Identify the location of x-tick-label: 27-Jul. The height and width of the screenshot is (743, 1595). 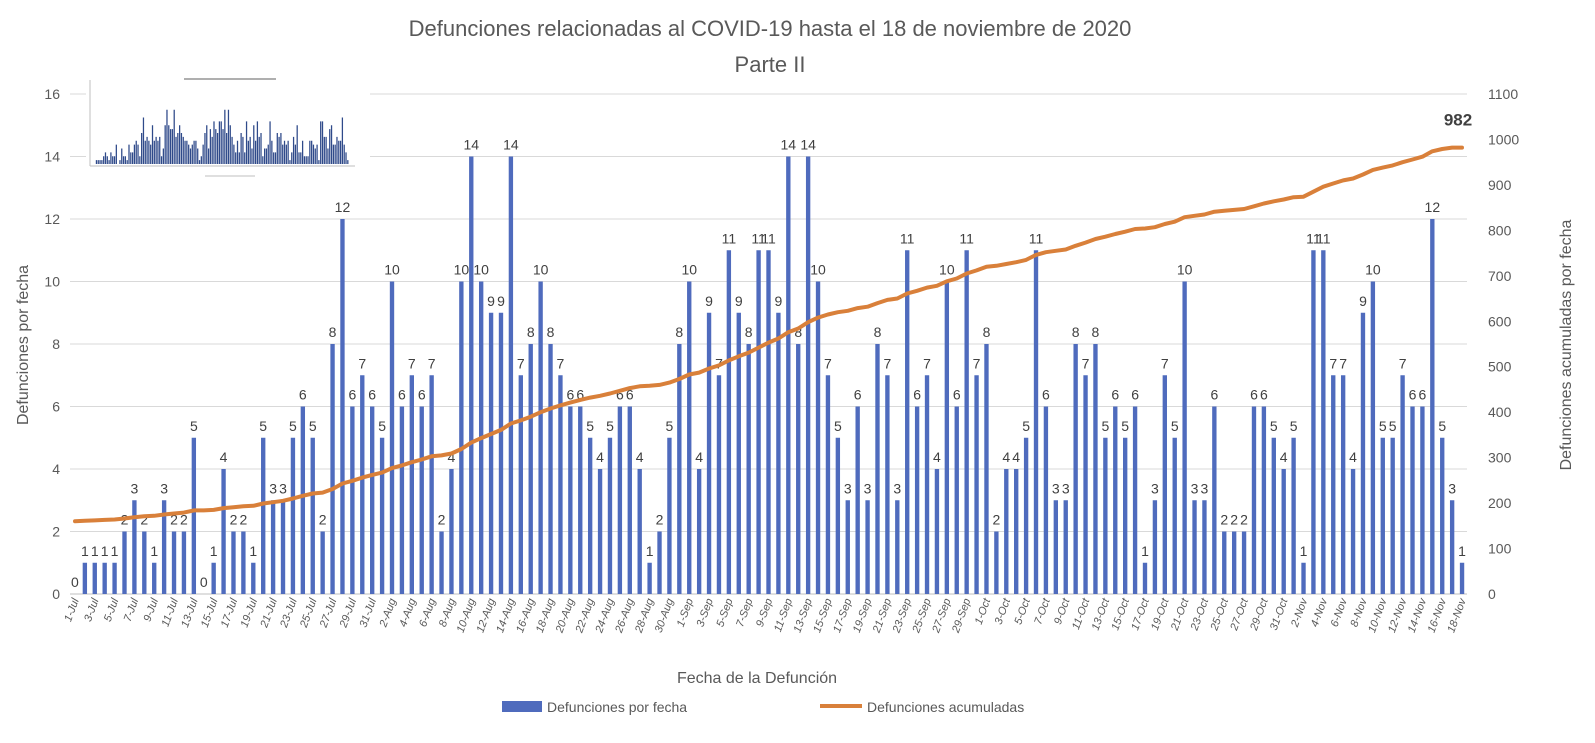
(329, 613).